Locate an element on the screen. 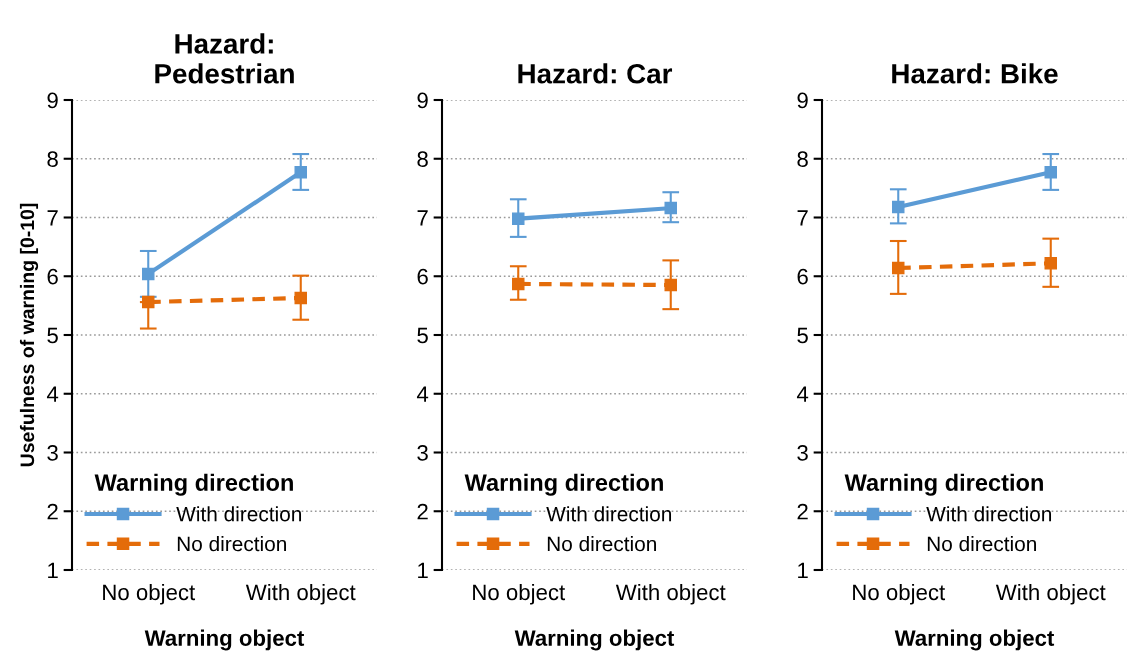  chart-title: Hazard: Bike is located at coordinates (975, 73).